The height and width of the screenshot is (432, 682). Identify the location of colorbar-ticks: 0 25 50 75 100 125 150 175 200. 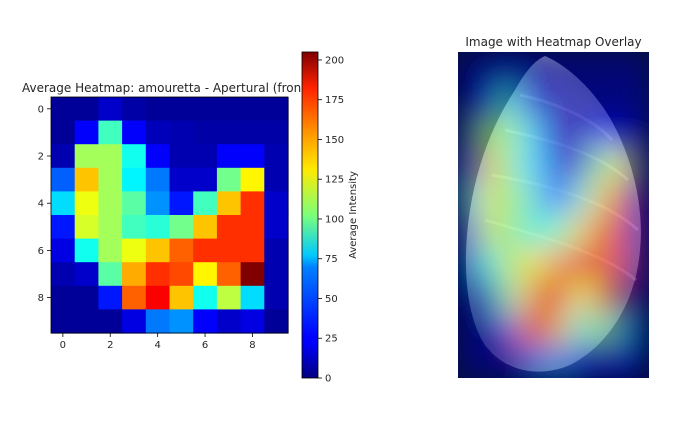
(331, 220).